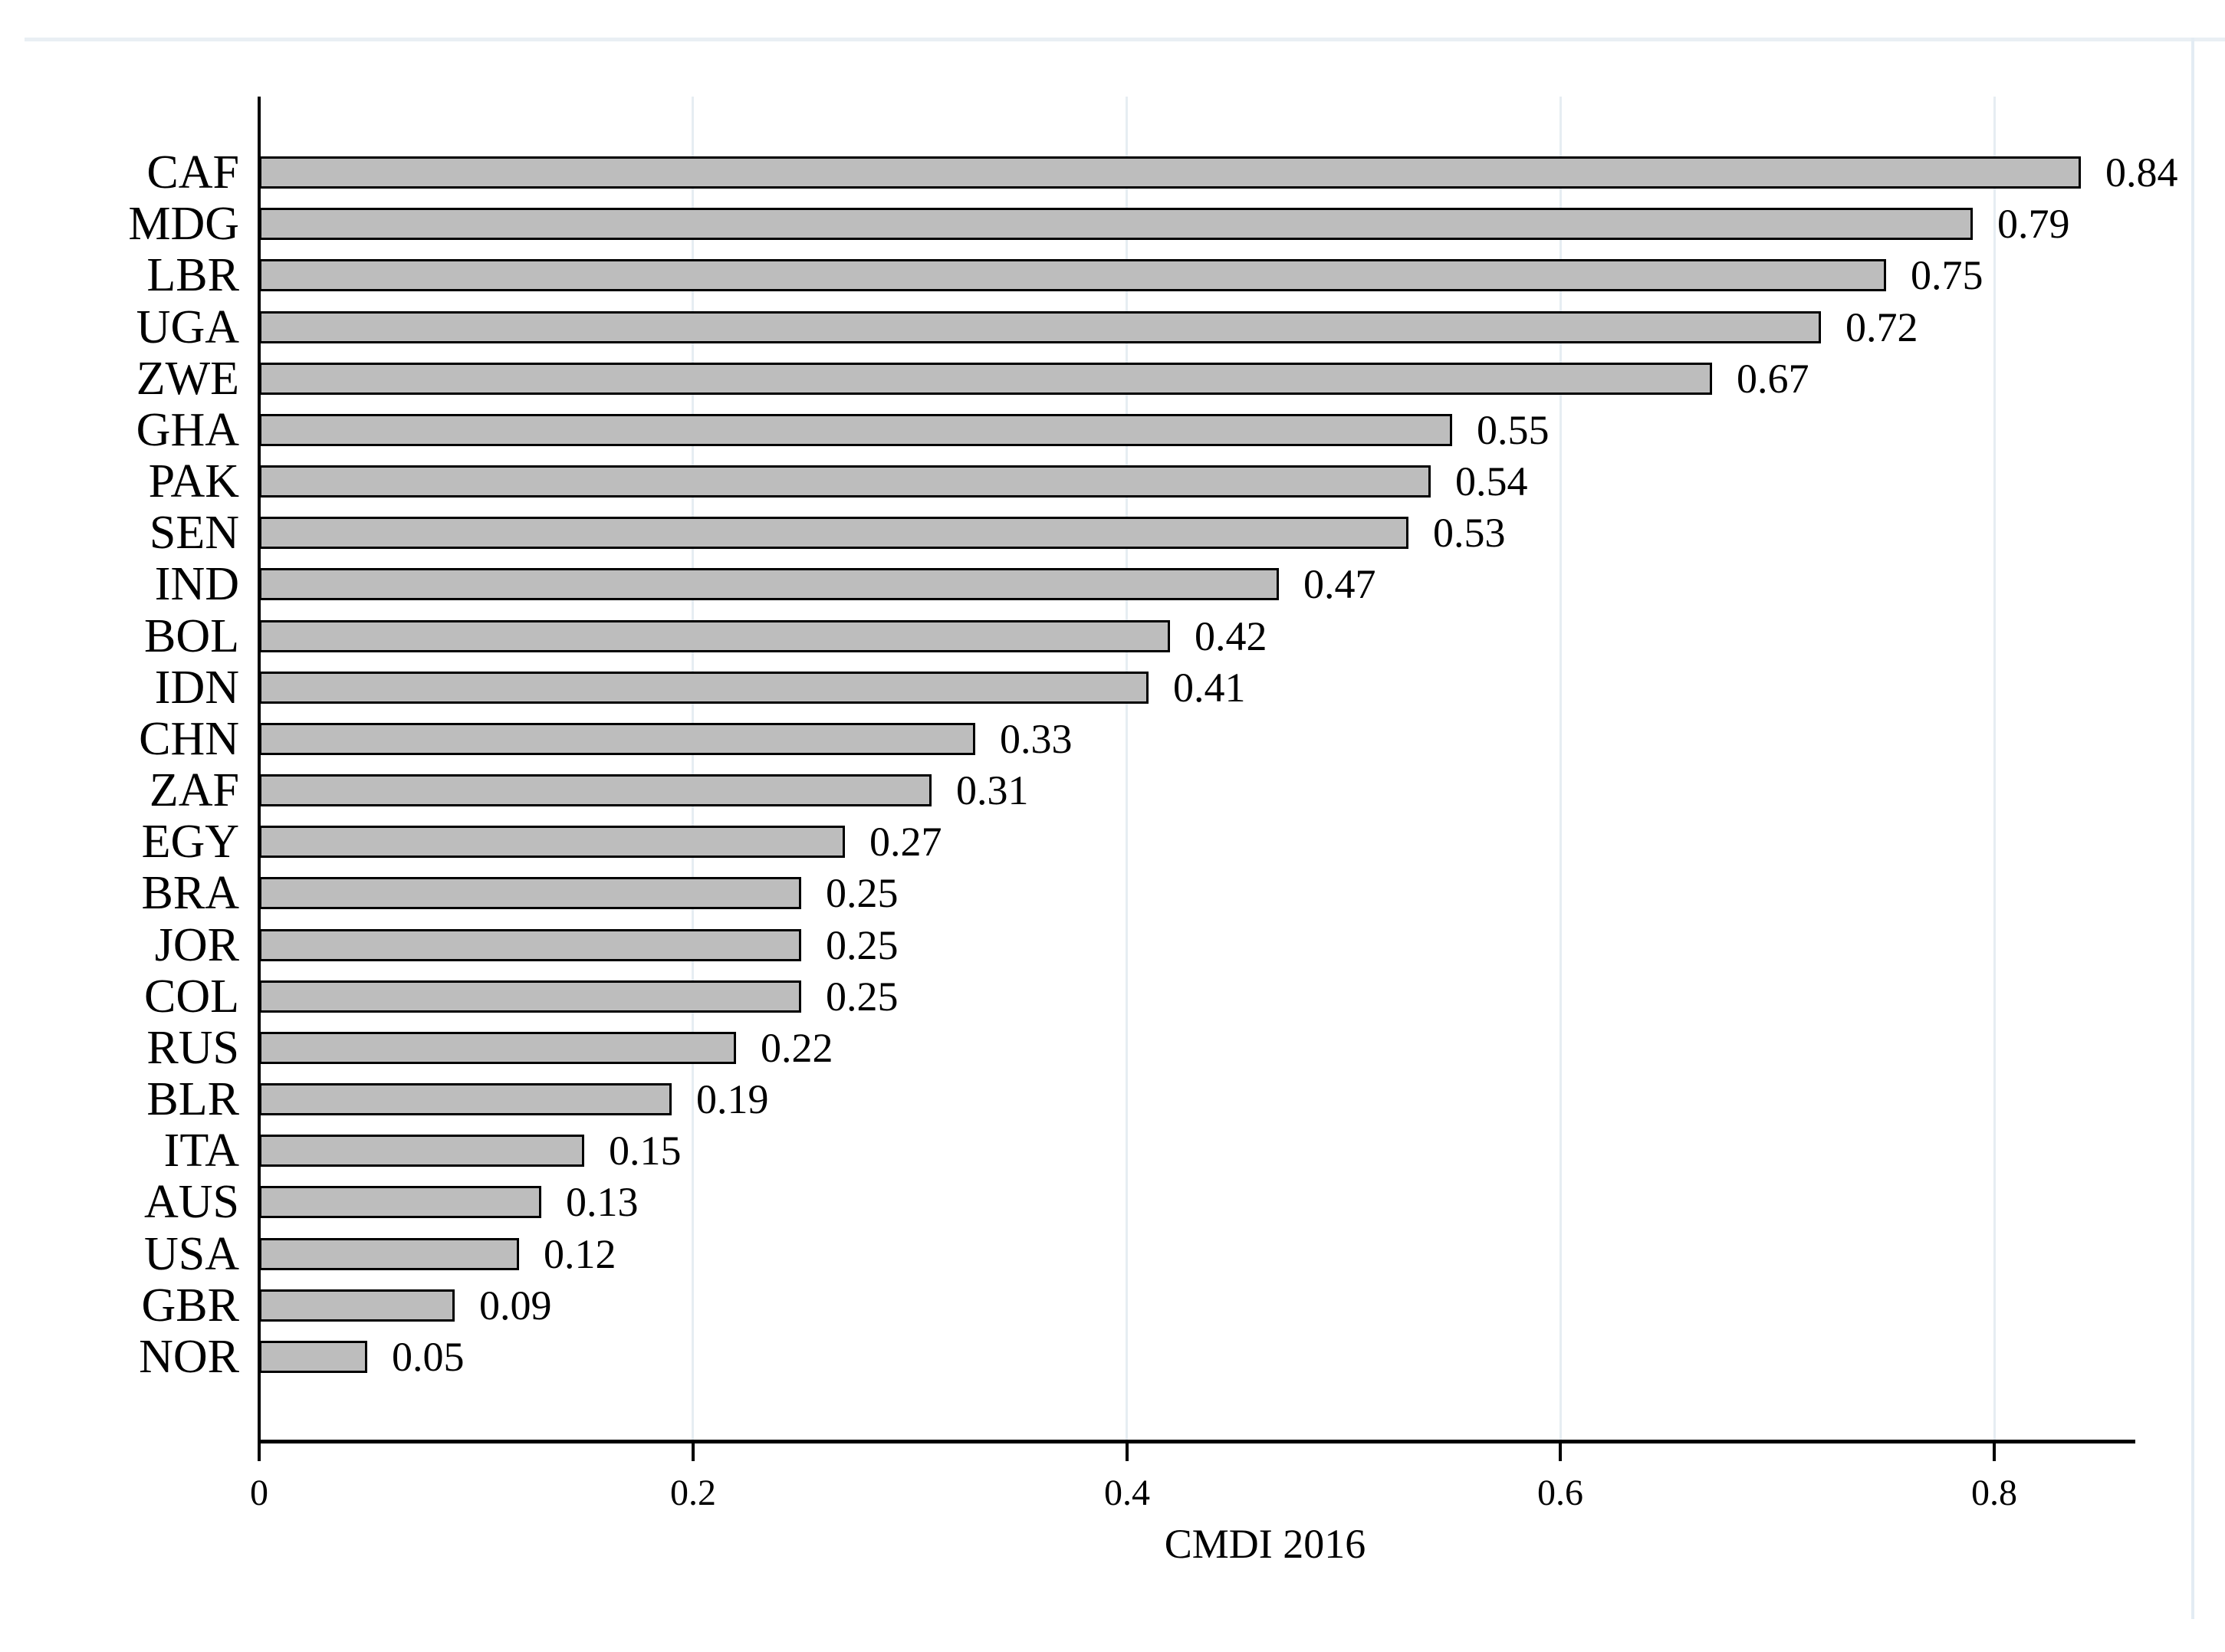  Describe the element at coordinates (645, 1151) in the screenshot. I see `value-label: 0.15` at that location.